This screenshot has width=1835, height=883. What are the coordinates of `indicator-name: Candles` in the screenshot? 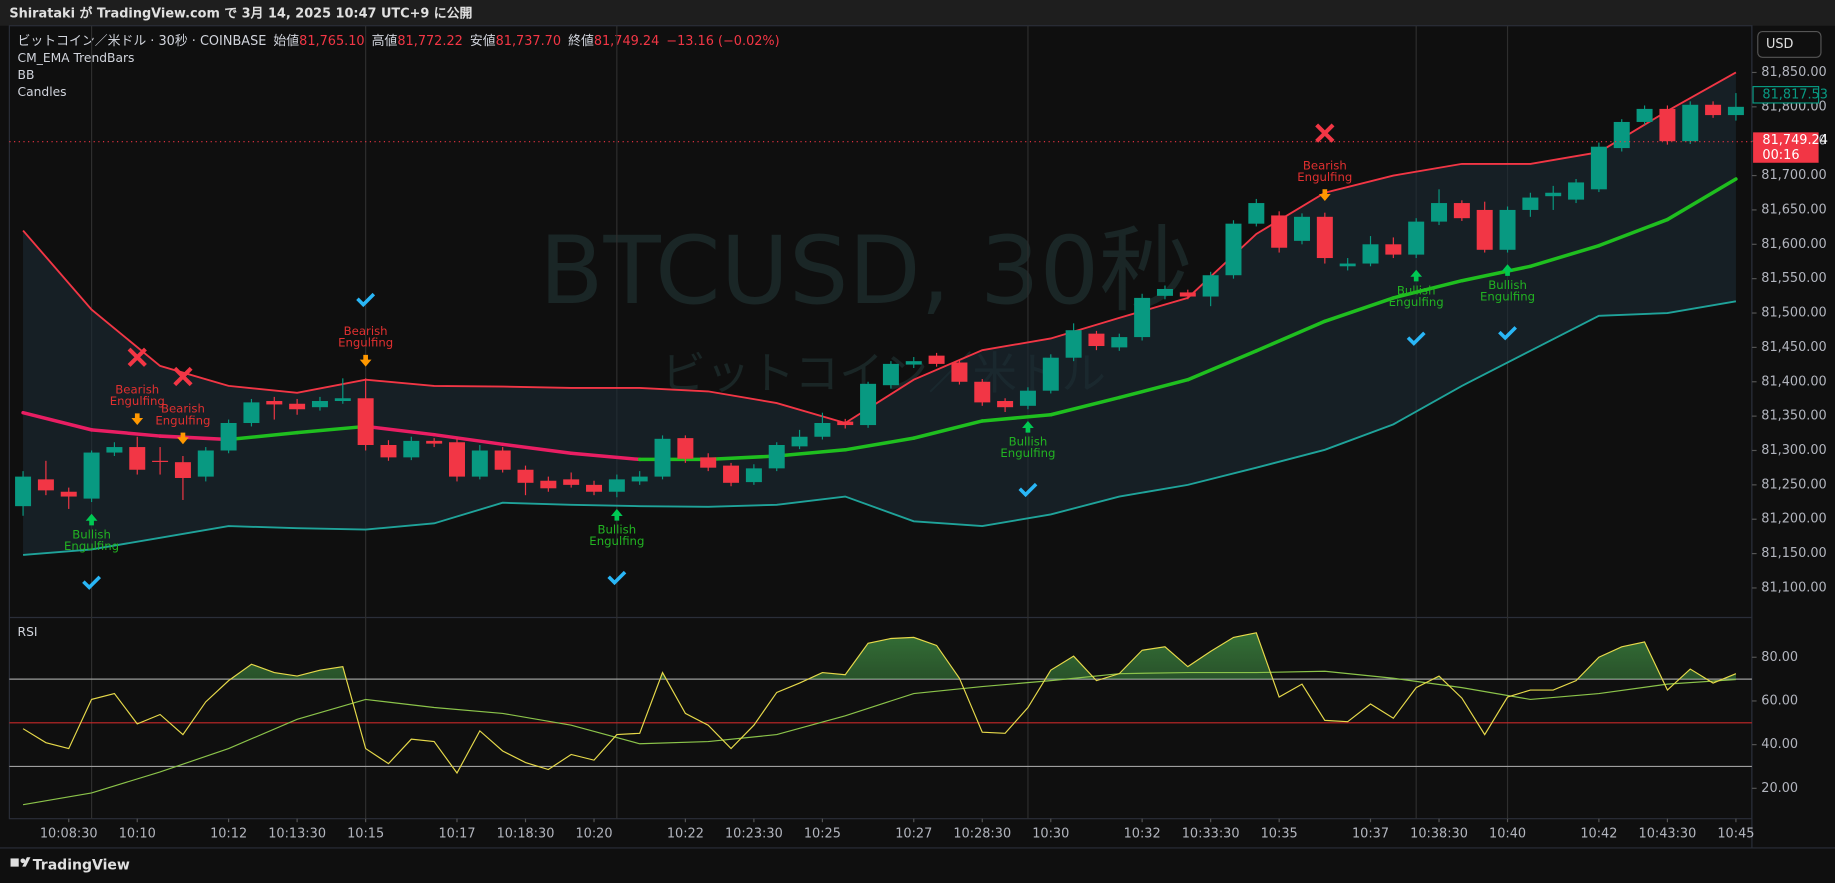 It's located at (42, 92).